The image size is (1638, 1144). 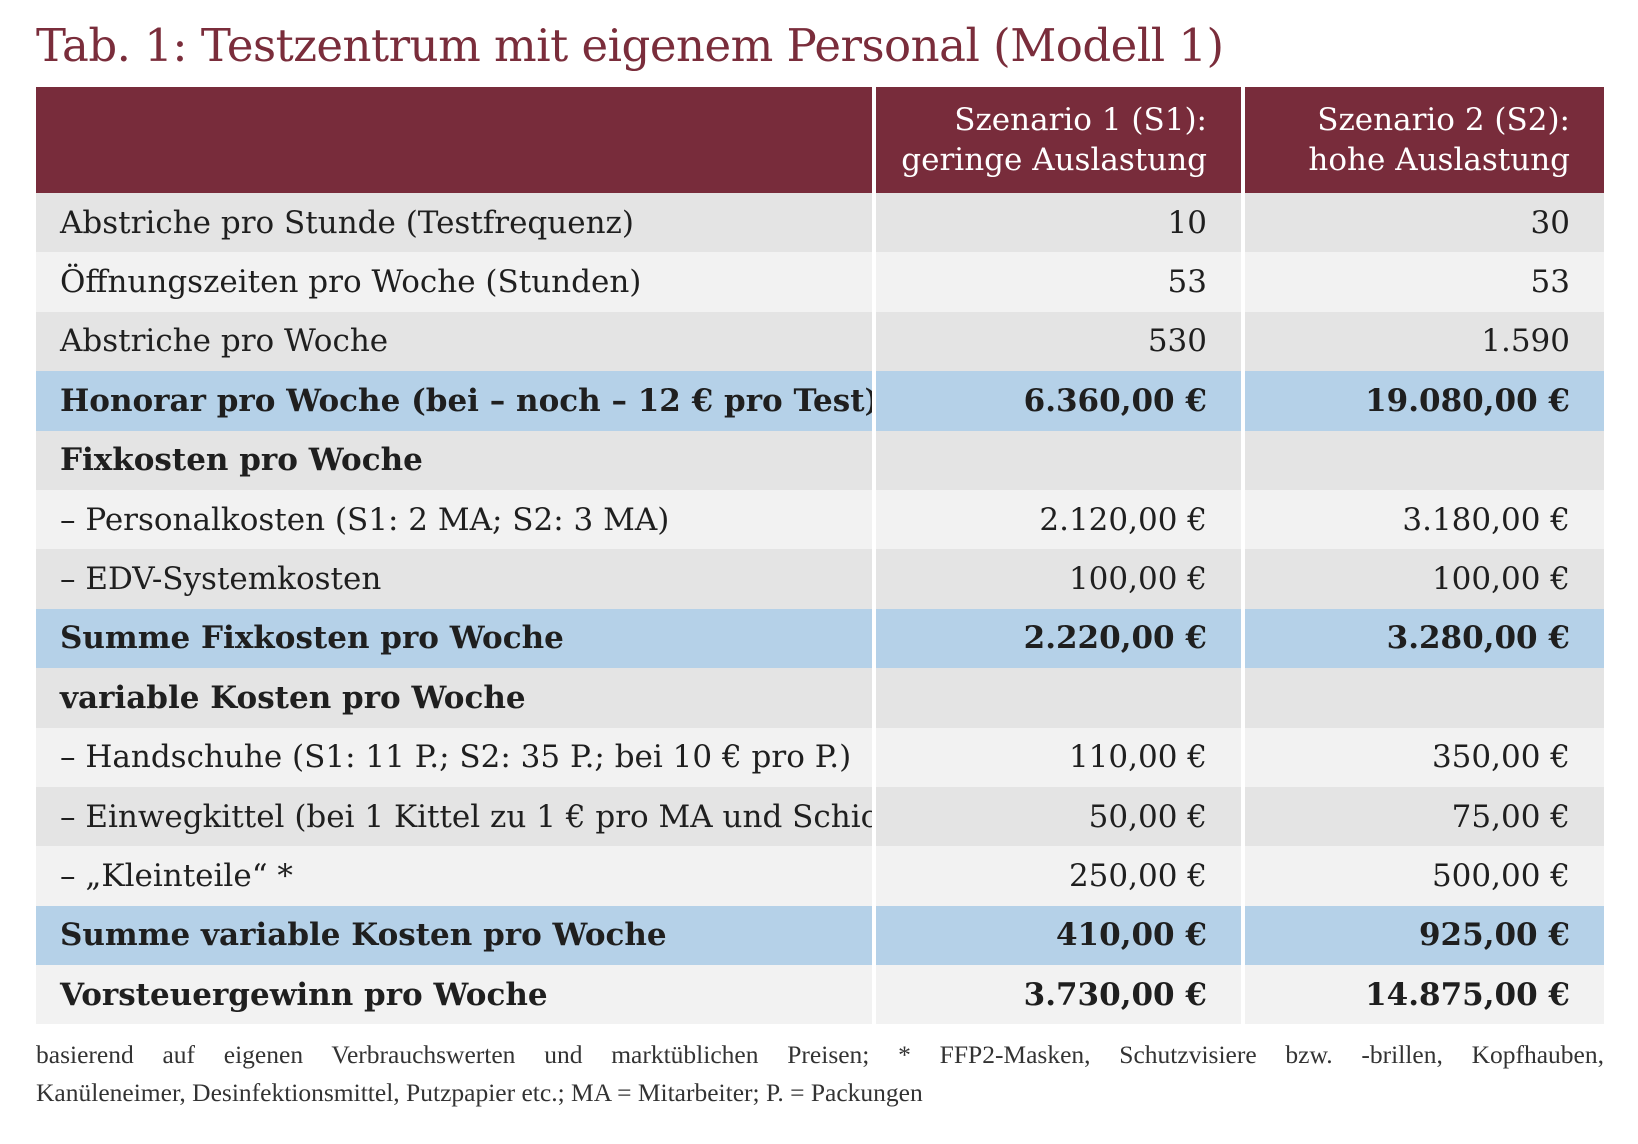 I want to click on row-label: Abstriche pro Woche, so click(x=454, y=341).